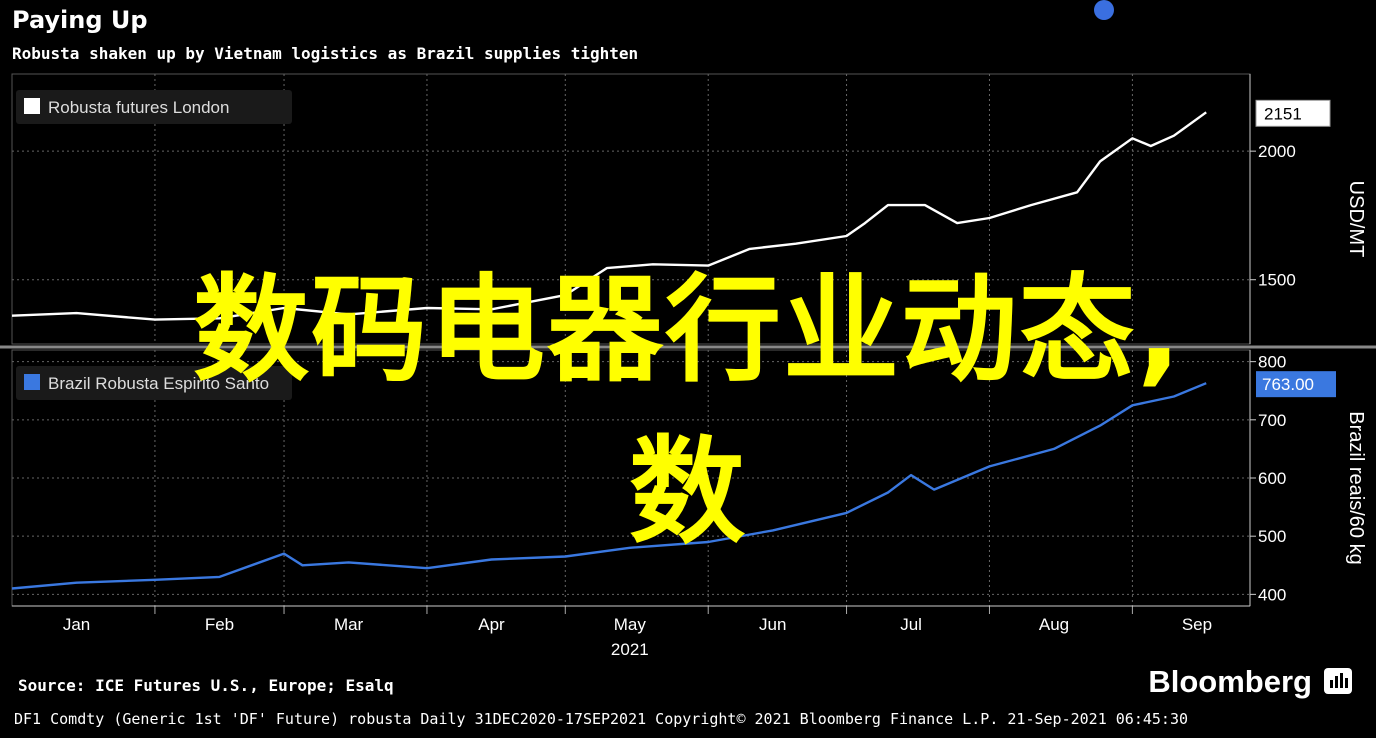  What do you see at coordinates (1356, 219) in the screenshot?
I see `y-axis-label: USD/MT` at bounding box center [1356, 219].